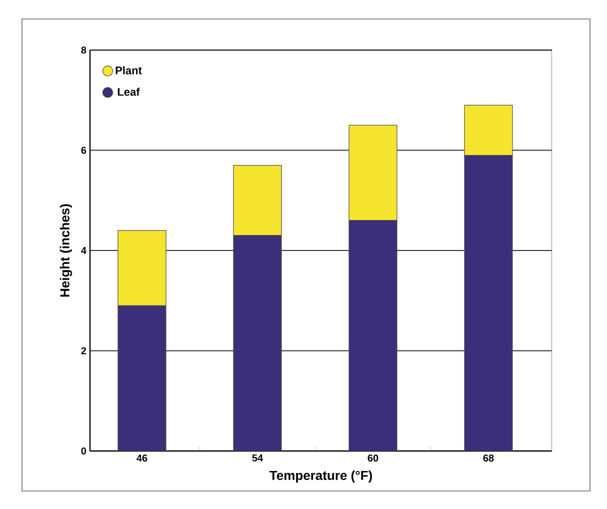 The width and height of the screenshot is (607, 509). What do you see at coordinates (83, 451) in the screenshot?
I see `y-tick-label: 0` at bounding box center [83, 451].